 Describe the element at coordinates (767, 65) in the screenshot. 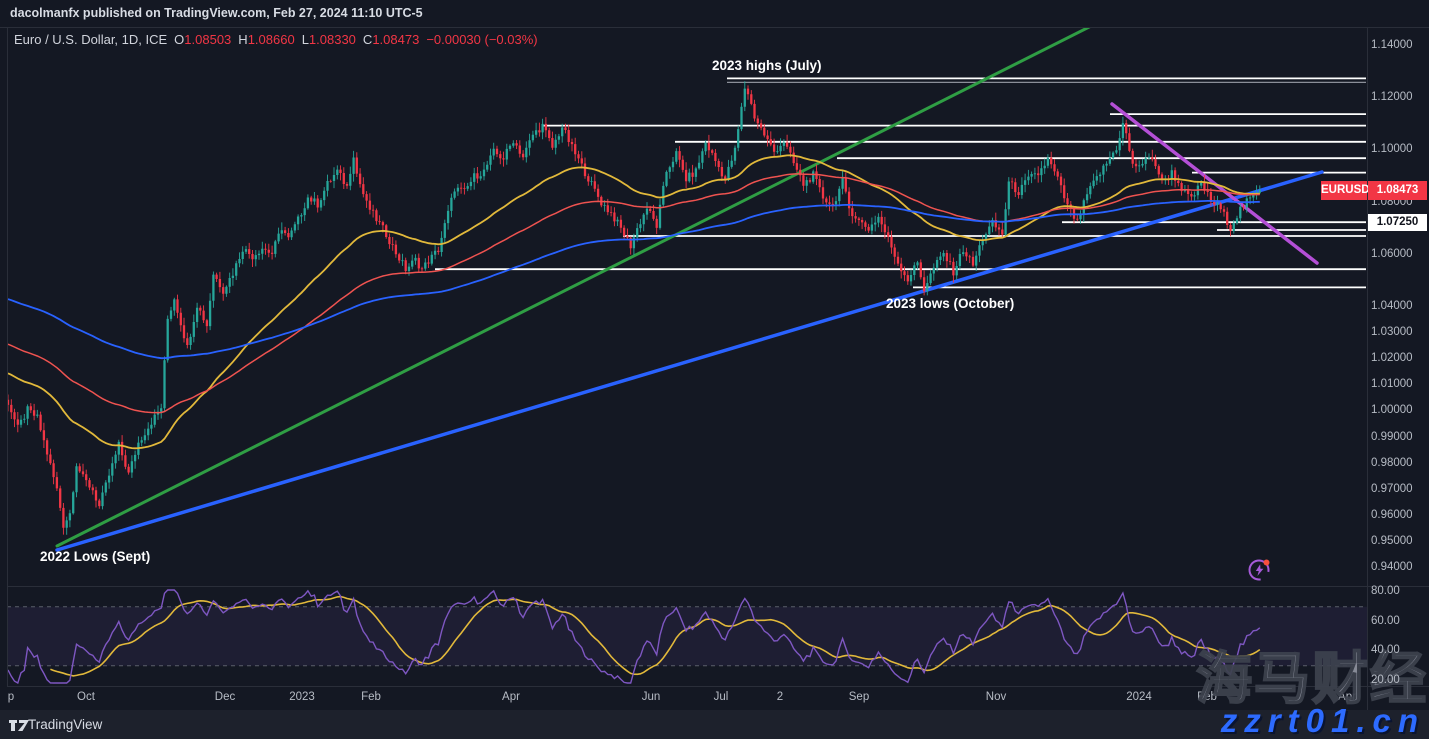

I see `chart-annotation: 2023 highs (July)` at that location.